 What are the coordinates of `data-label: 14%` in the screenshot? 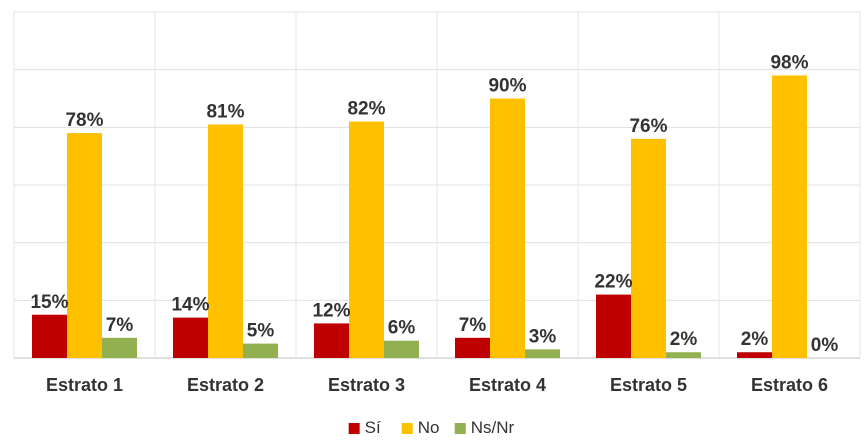 It's located at (190, 305).